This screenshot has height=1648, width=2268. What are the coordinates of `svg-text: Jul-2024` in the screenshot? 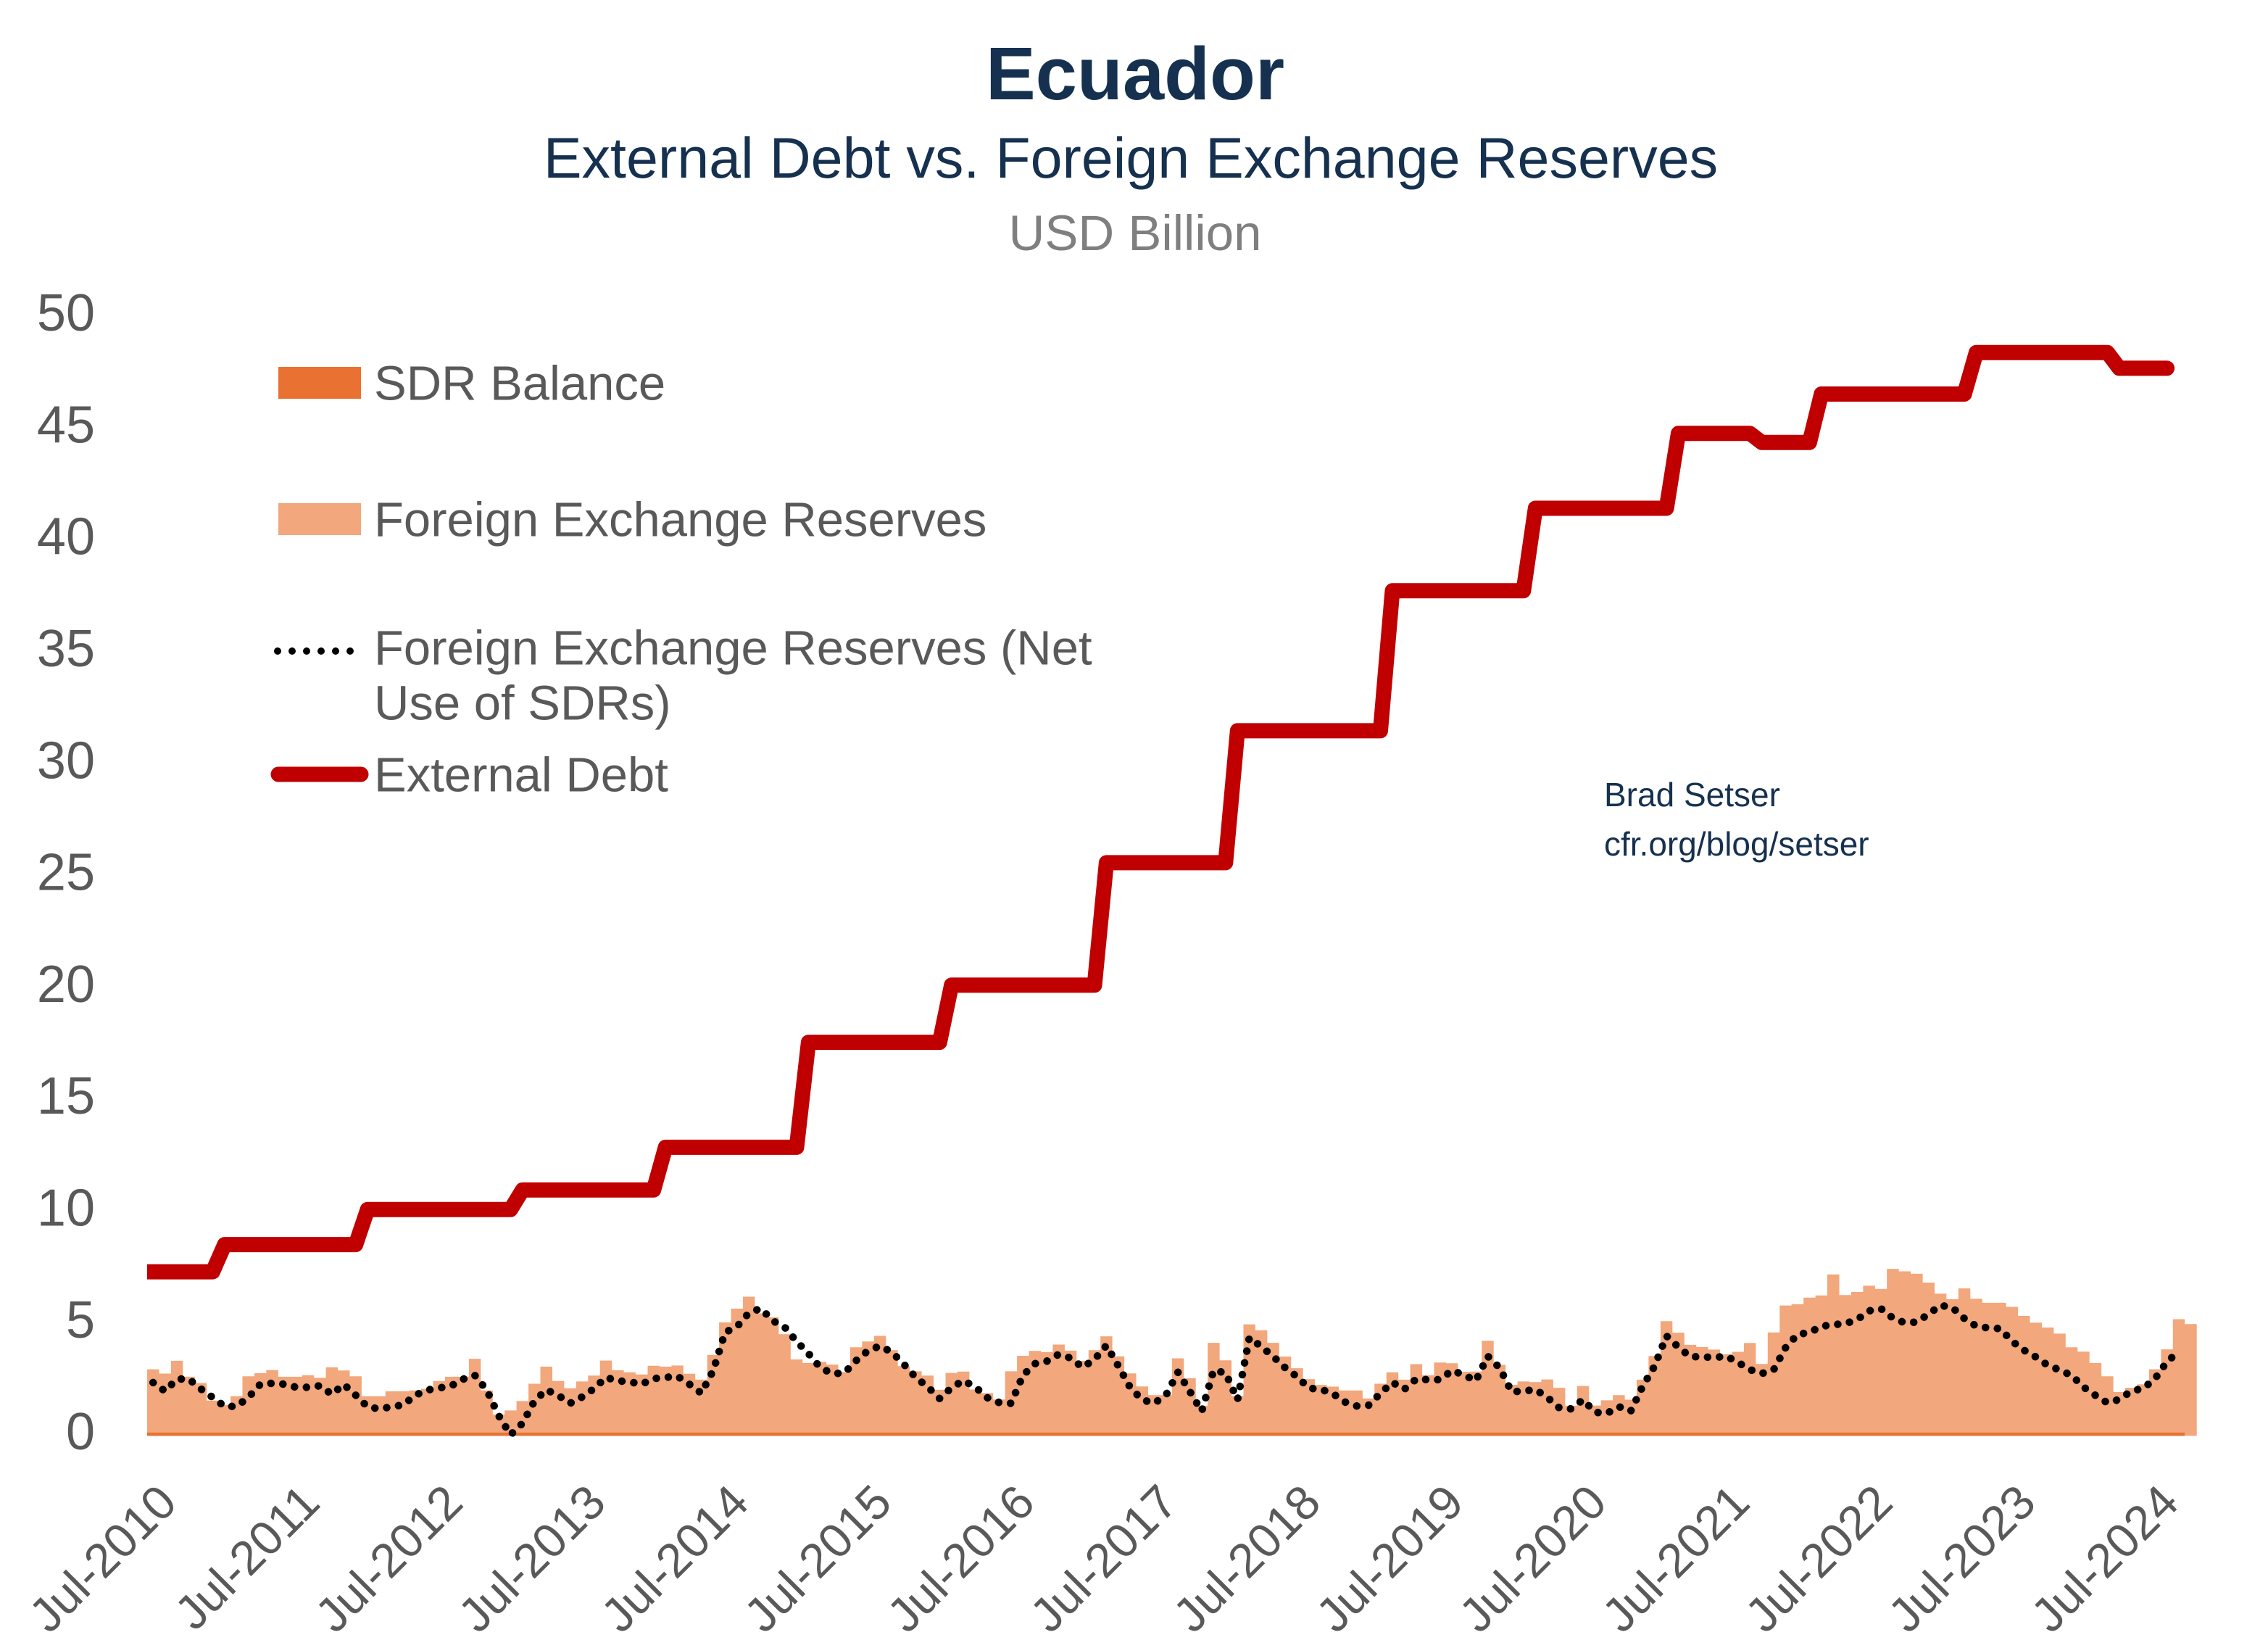 It's located at (2104, 1558).